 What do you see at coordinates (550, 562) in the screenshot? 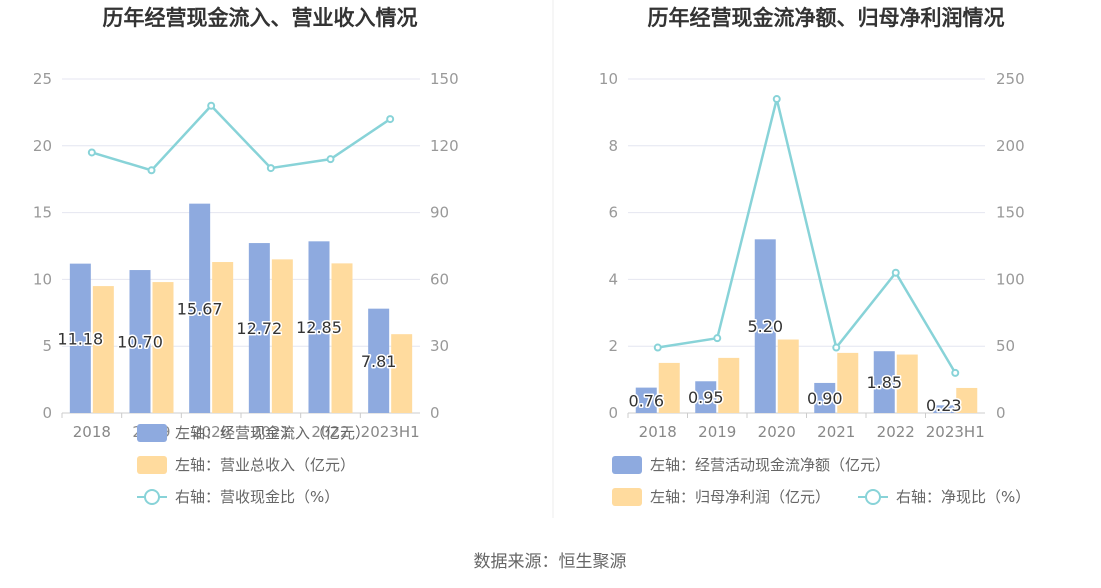
I see `source-label: 数据来源：恒生聚源` at bounding box center [550, 562].